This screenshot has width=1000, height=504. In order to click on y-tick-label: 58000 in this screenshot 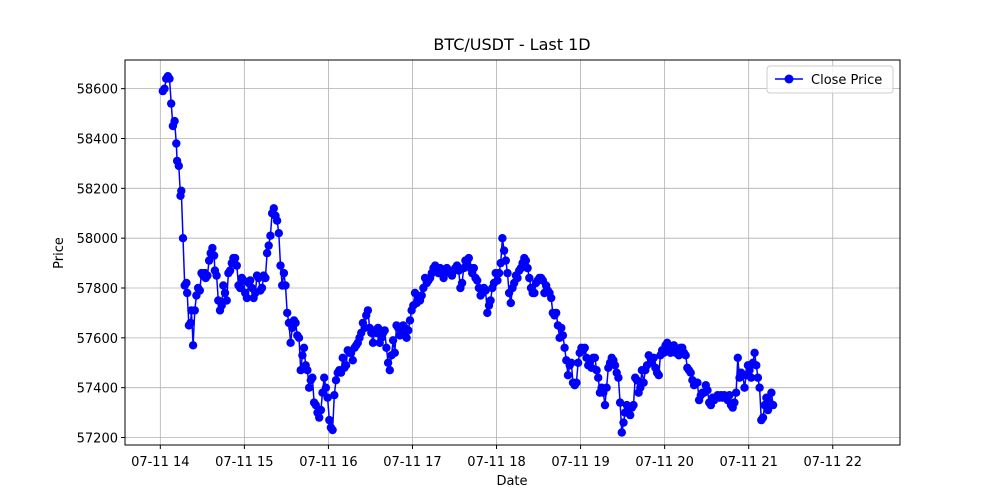, I will do `click(97, 239)`.